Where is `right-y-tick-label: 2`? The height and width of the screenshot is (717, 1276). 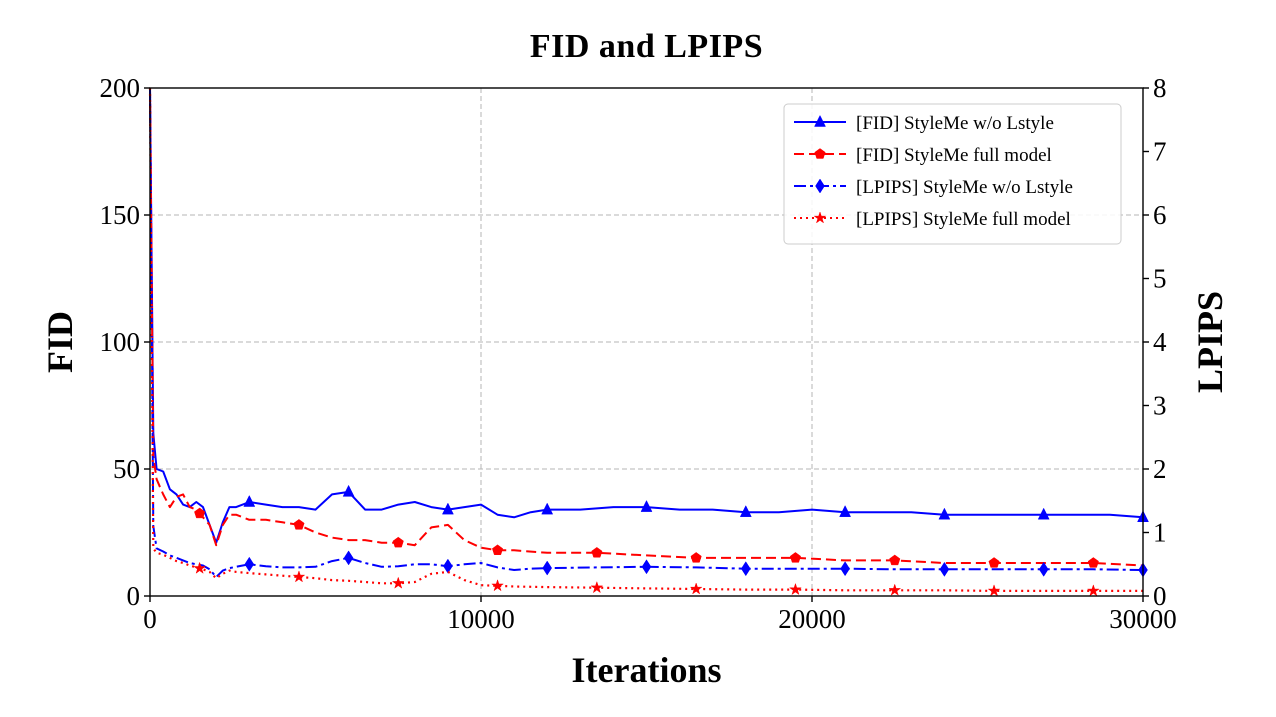 right-y-tick-label: 2 is located at coordinates (1160, 469).